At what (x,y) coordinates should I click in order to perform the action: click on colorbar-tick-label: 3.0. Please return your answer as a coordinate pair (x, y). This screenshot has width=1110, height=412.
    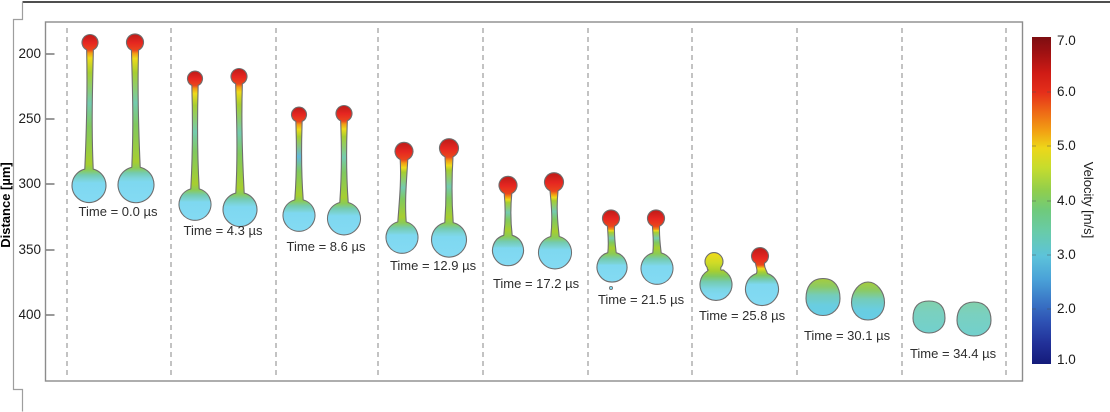
    Looking at the image, I should click on (1066, 254).